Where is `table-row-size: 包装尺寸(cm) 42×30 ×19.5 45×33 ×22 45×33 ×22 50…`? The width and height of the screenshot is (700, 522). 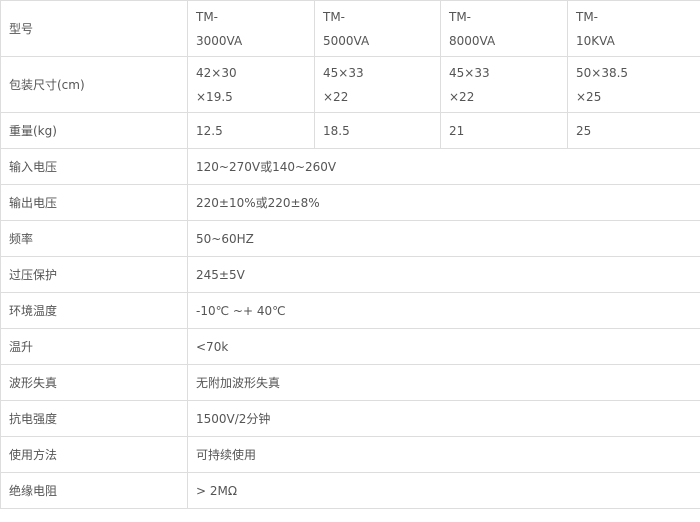 table-row-size: 包装尺寸(cm) 42×30 ×19.5 45×33 ×22 45×33 ×22 50… is located at coordinates (350, 84).